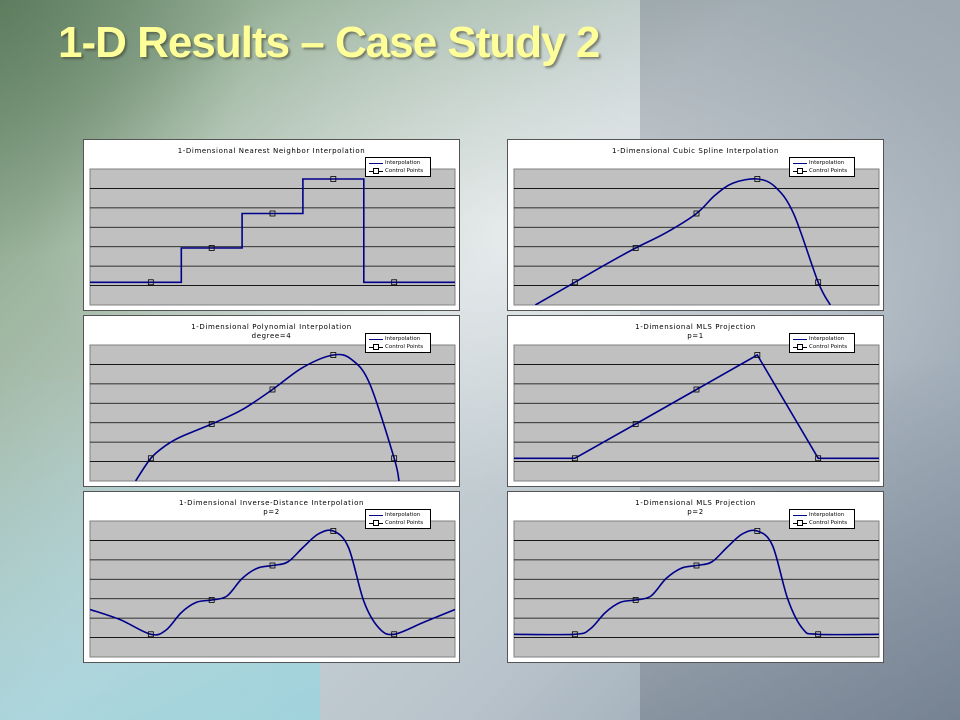  I want to click on chart-subtitle: p=1, so click(695, 336).